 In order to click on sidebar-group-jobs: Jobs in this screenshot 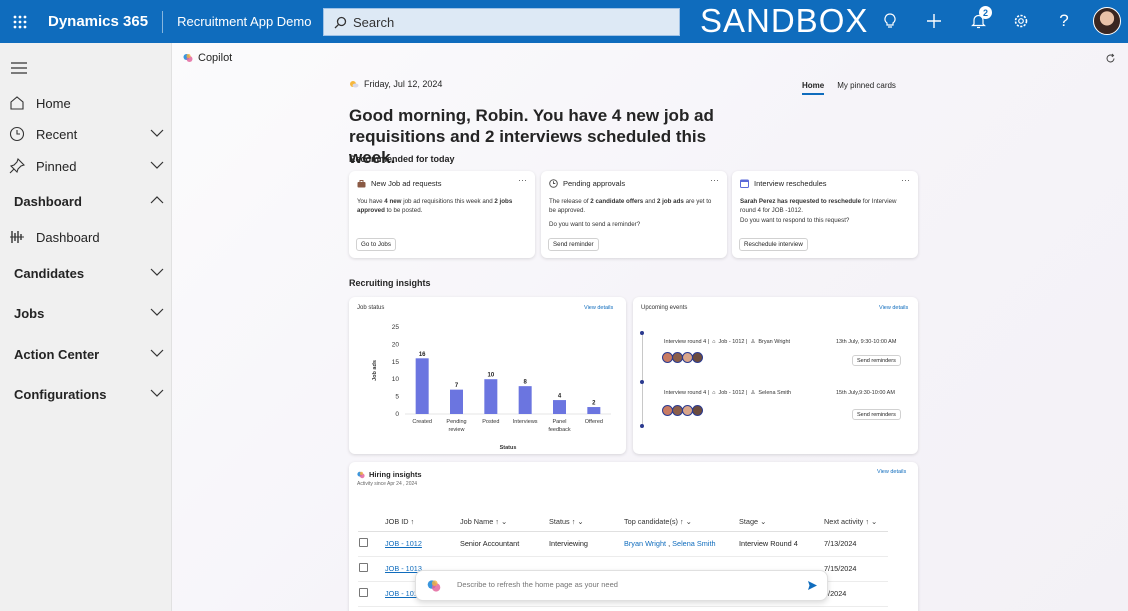, I will do `click(86, 313)`.